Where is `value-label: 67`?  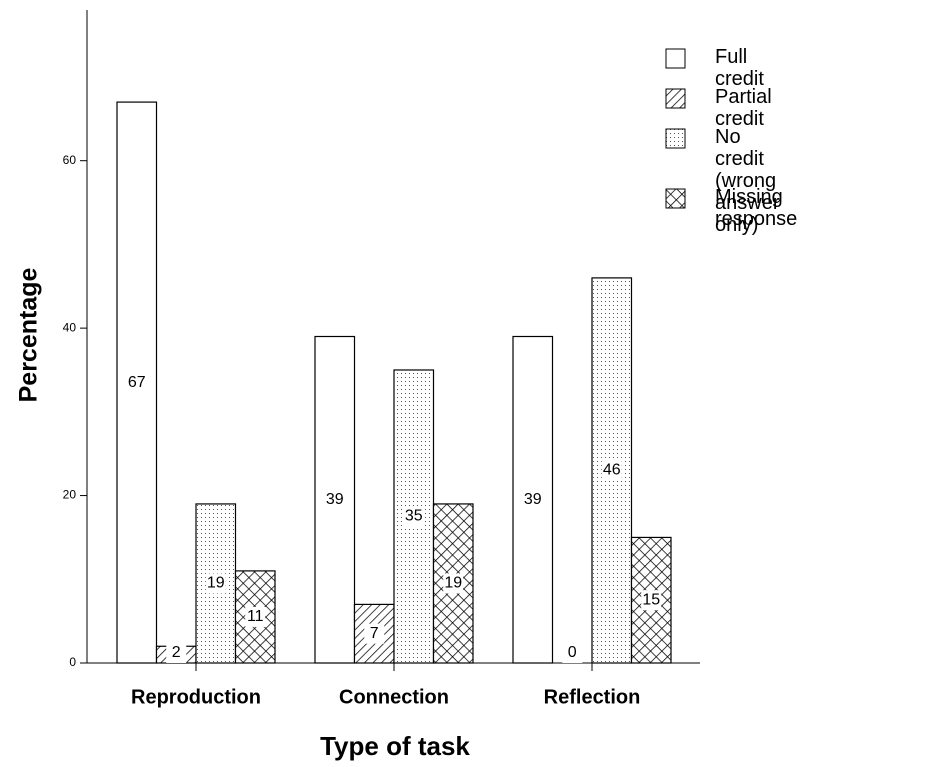
value-label: 67 is located at coordinates (137, 382).